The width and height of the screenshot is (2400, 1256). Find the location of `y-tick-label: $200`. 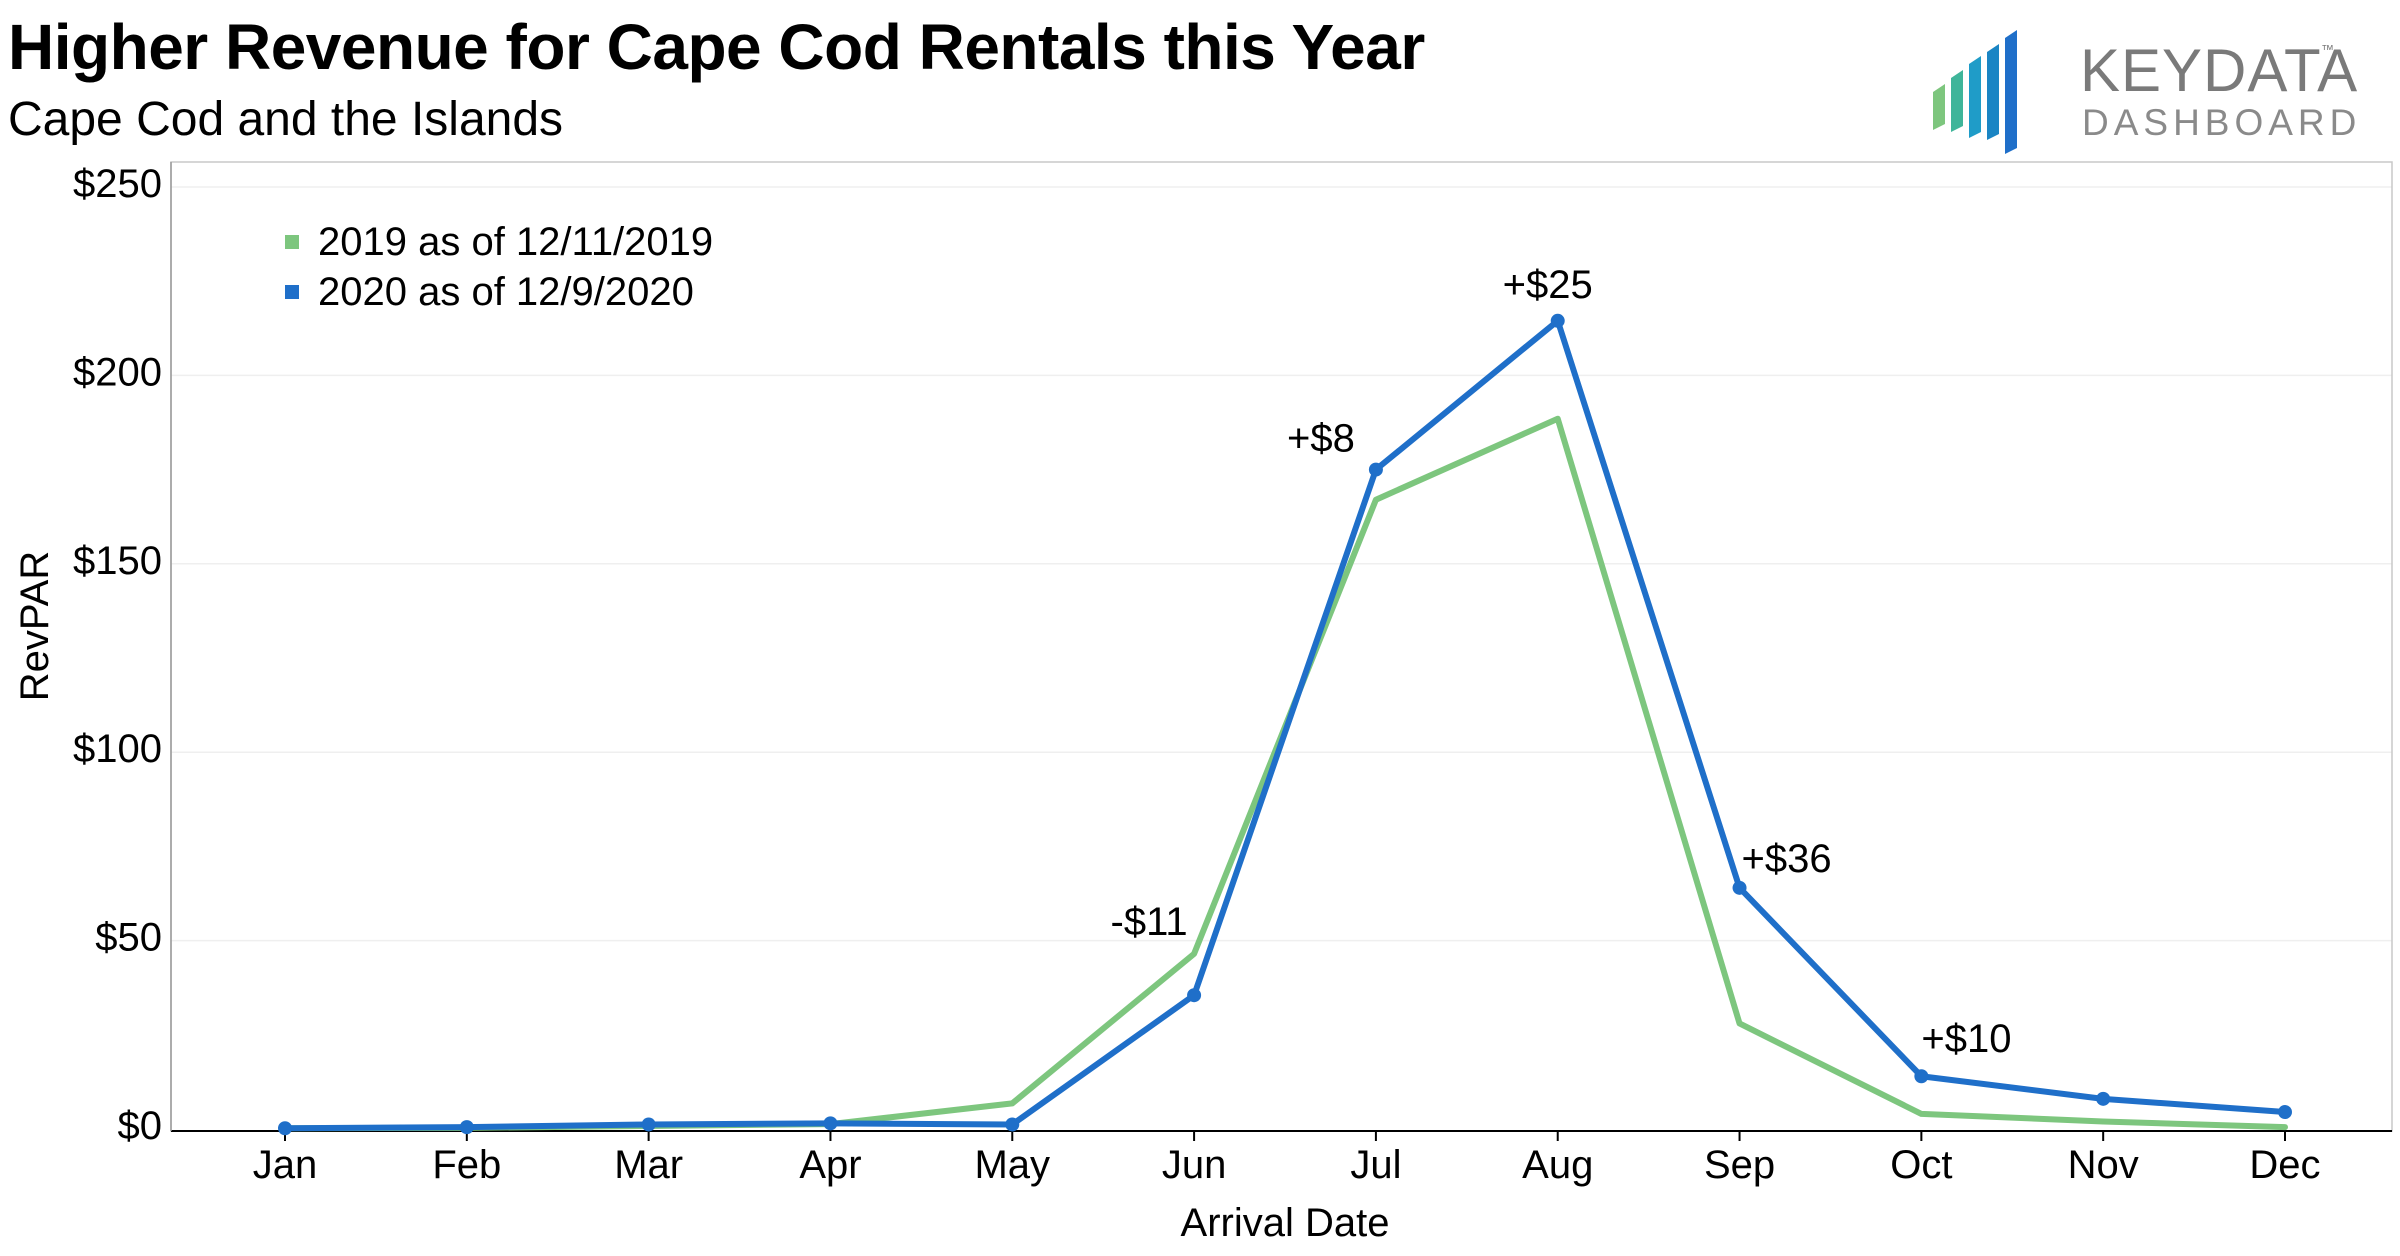

y-tick-label: $200 is located at coordinates (117, 372).